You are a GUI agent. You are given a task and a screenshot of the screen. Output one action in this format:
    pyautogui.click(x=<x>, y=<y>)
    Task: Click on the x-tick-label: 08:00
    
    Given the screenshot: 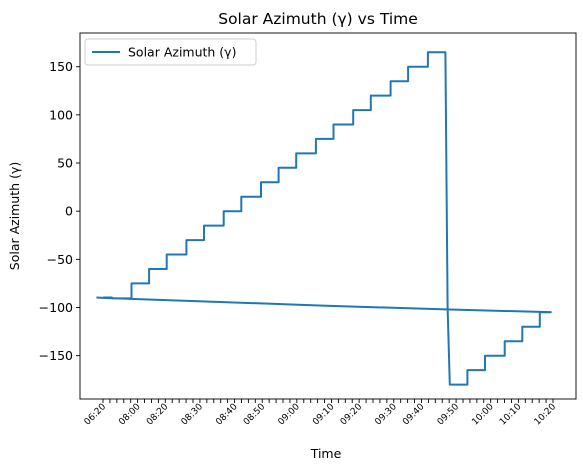 What is the action you would take?
    pyautogui.click(x=130, y=415)
    